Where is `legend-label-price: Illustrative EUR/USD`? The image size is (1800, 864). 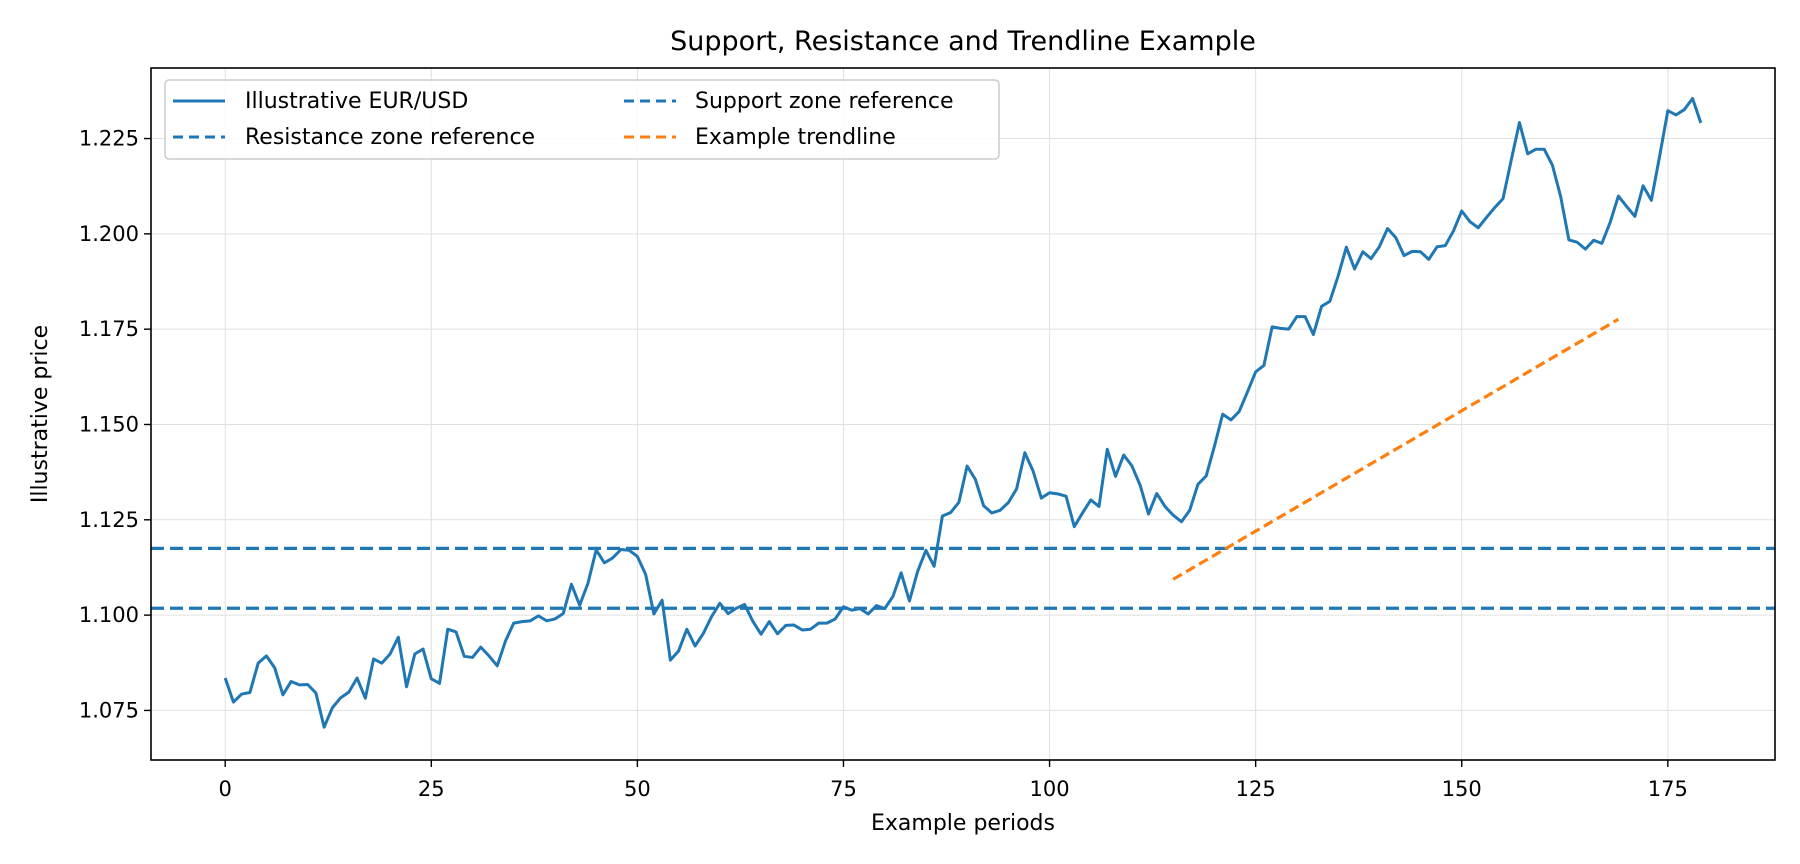 legend-label-price: Illustrative EUR/USD is located at coordinates (356, 101).